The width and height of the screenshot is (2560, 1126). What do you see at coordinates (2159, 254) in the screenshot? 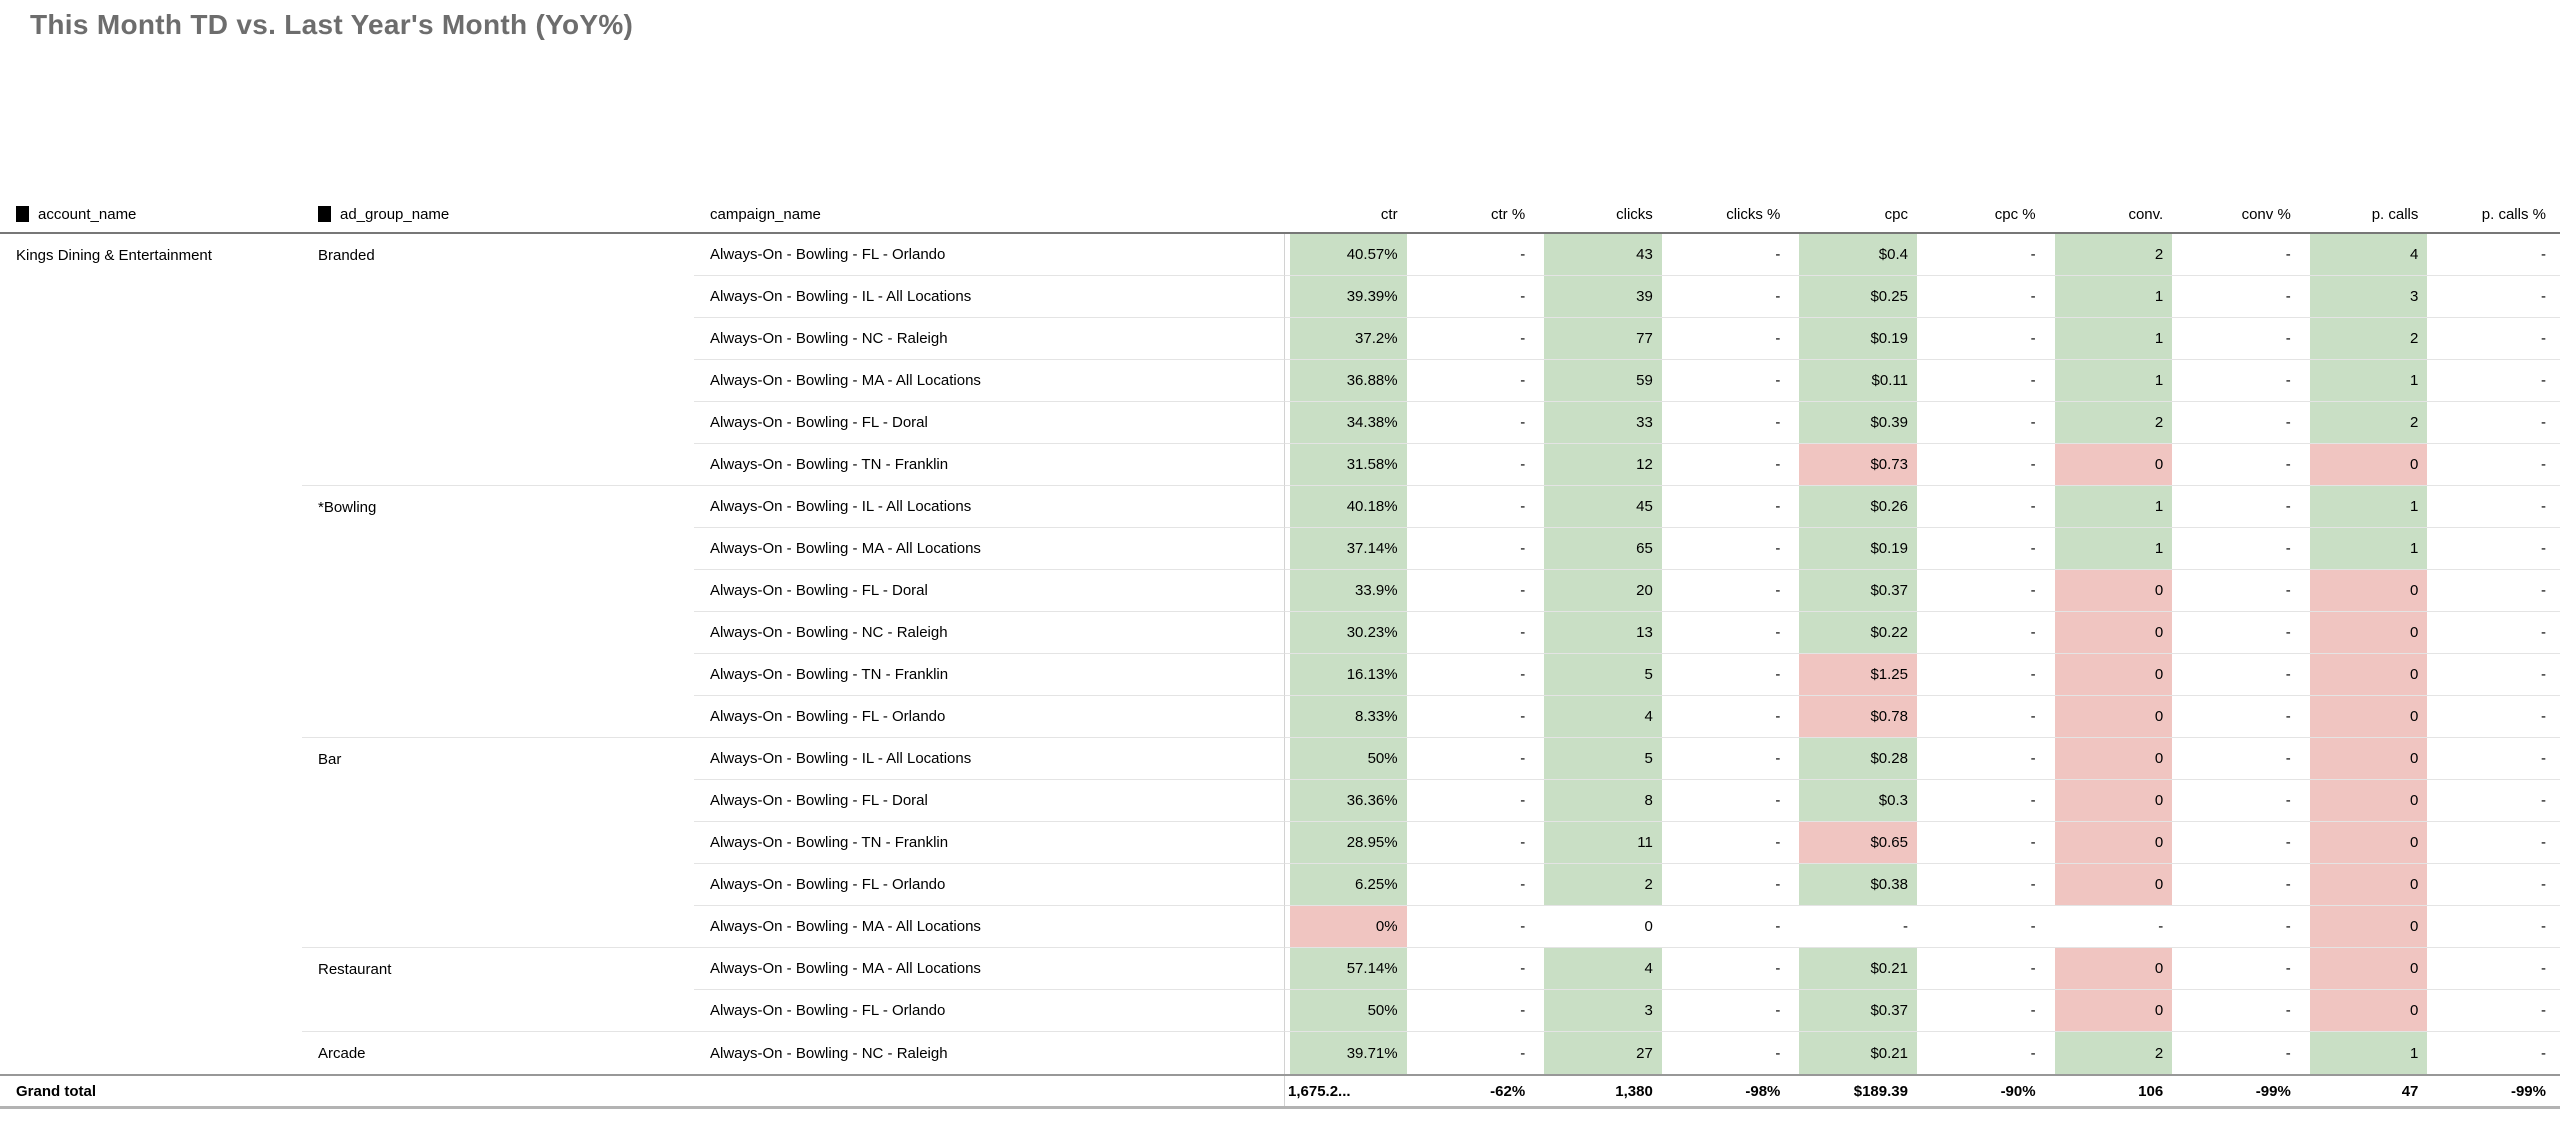
I see `metric-value: 2` at bounding box center [2159, 254].